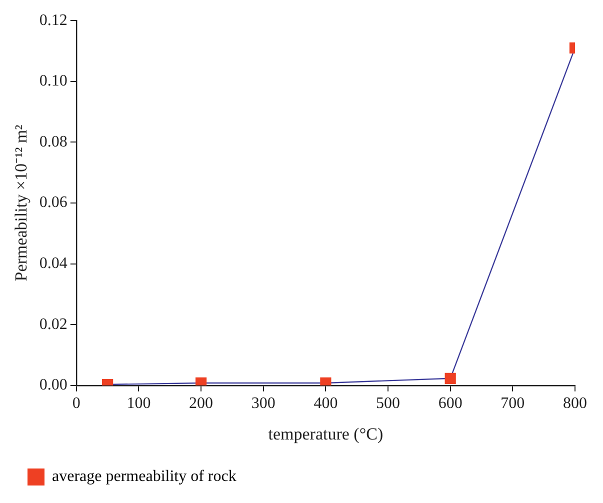 The height and width of the screenshot is (503, 603). I want to click on x-tick-label: 0, so click(76, 403).